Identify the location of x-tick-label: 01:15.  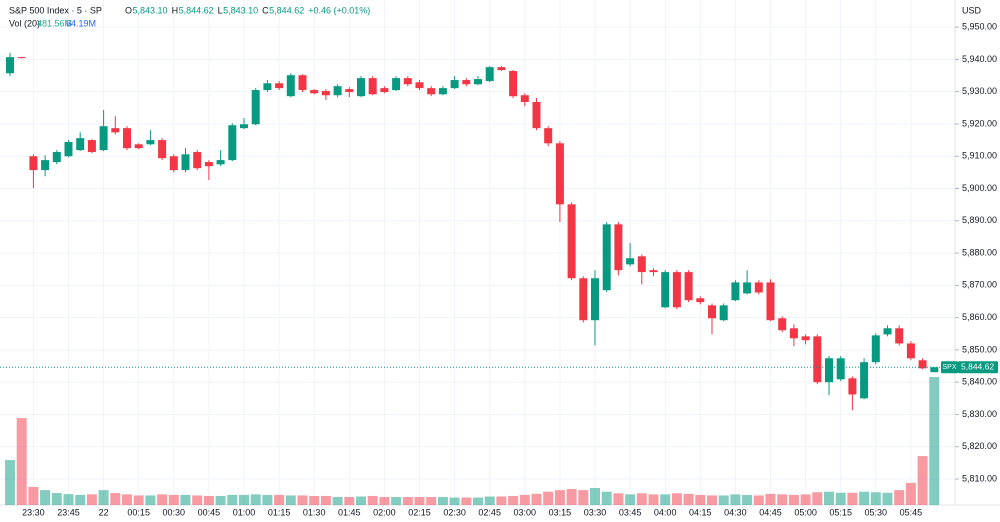
(279, 512).